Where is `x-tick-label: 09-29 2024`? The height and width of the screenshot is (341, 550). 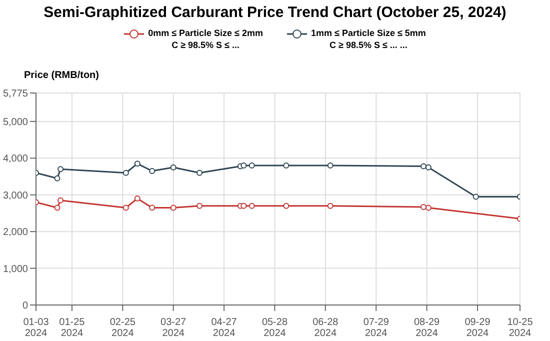
x-tick-label: 09-29 2024 is located at coordinates (477, 328).